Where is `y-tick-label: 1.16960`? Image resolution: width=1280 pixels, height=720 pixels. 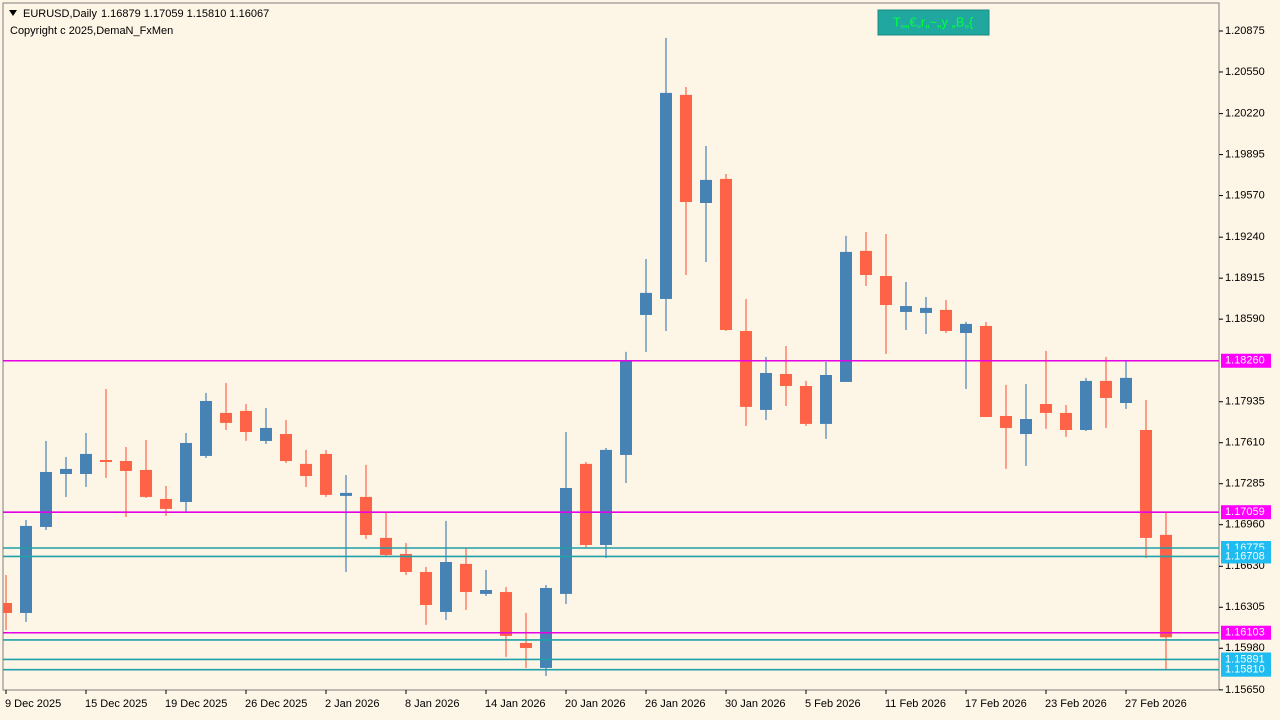 y-tick-label: 1.16960 is located at coordinates (1245, 525).